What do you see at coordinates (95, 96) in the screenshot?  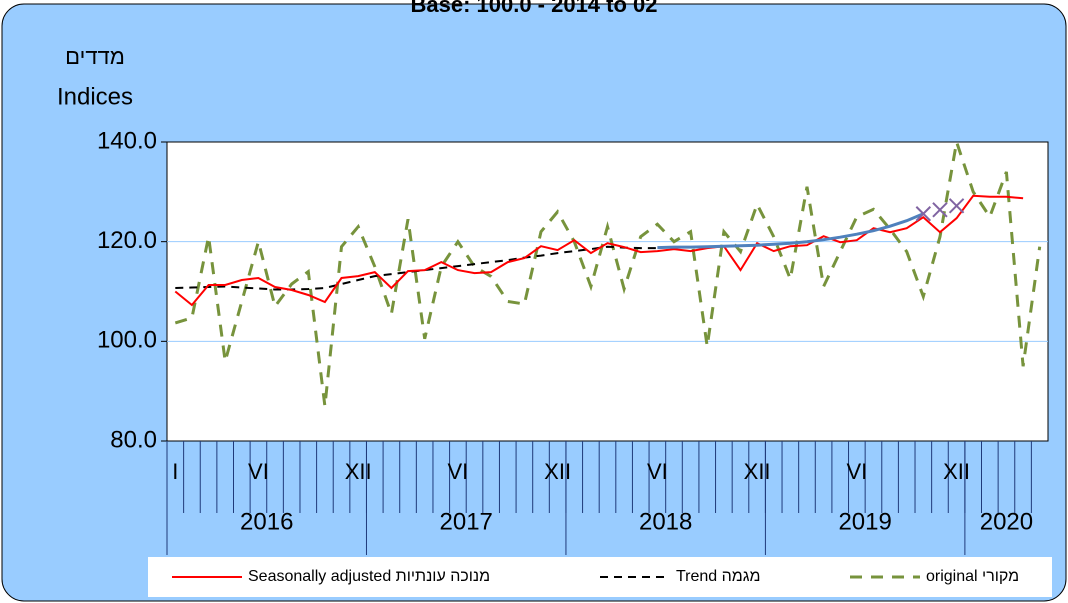 I see `y-axis-label: Indices` at bounding box center [95, 96].